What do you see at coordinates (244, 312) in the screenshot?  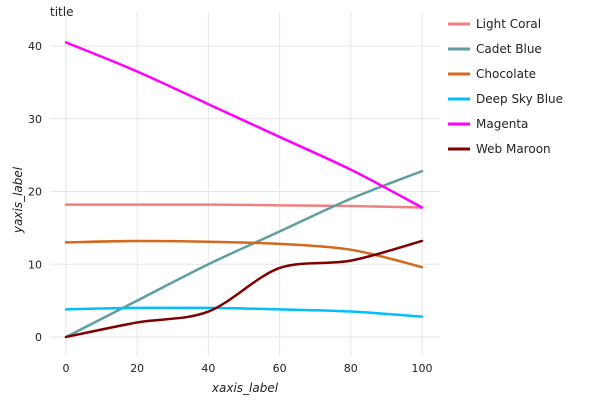 I see `series-line-deep-sky-blue` at bounding box center [244, 312].